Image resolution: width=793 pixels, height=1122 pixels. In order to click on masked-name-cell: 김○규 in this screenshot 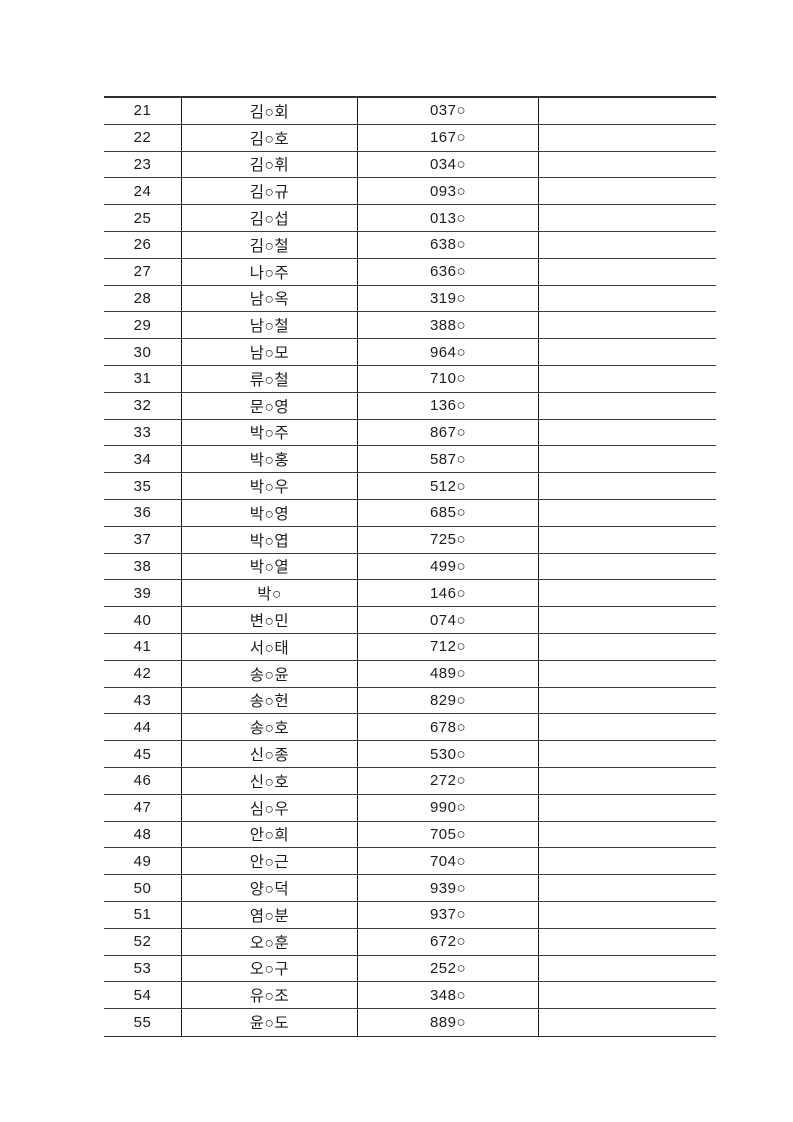, I will do `click(270, 191)`.